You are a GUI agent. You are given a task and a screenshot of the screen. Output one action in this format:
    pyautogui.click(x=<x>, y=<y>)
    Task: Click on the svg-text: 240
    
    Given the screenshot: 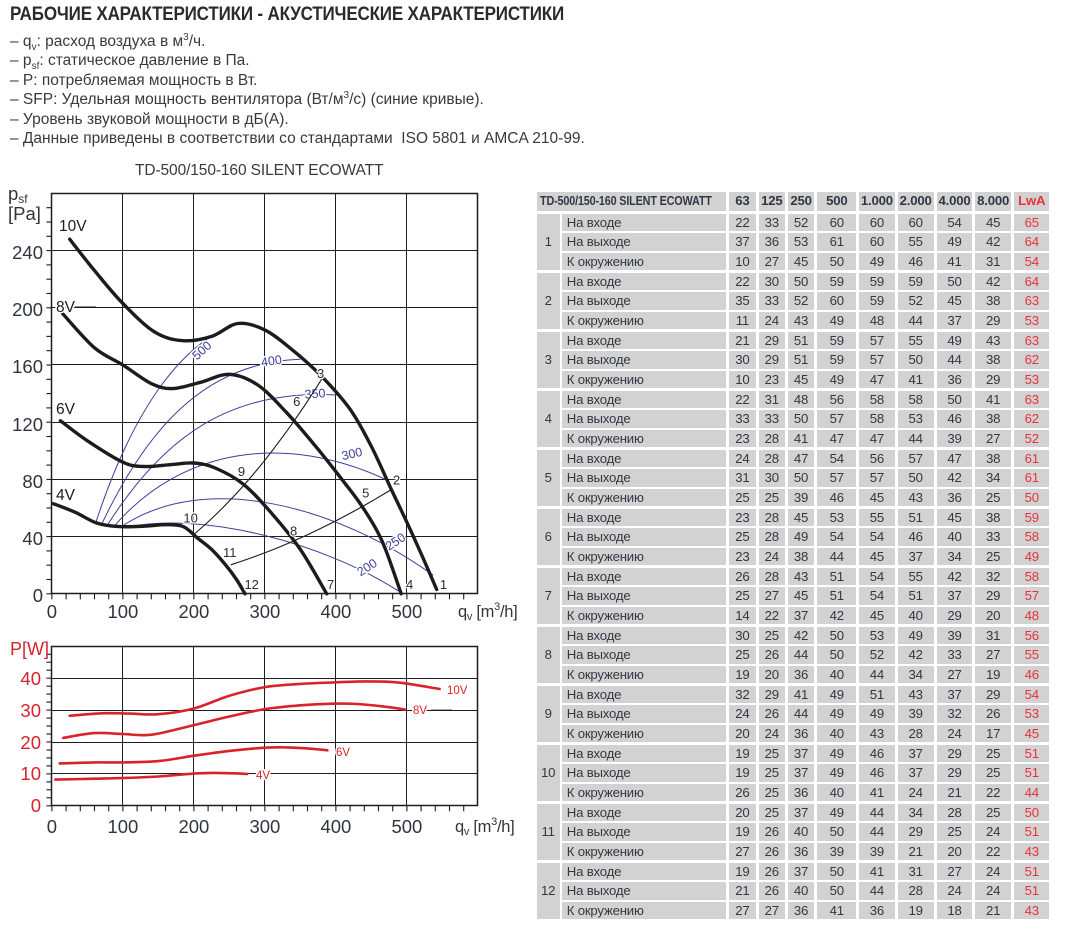 What is the action you would take?
    pyautogui.click(x=27, y=252)
    